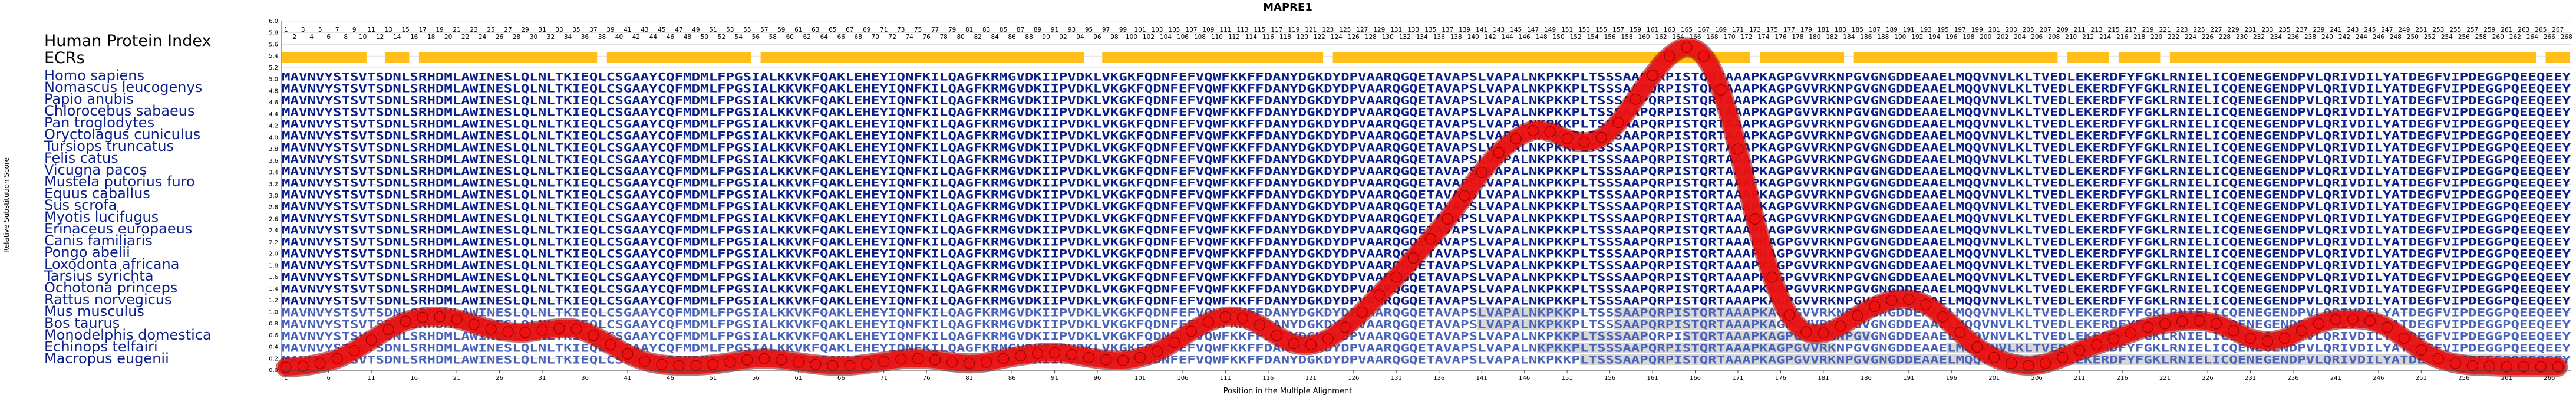 This screenshot has height=398, width=2576. What do you see at coordinates (1464, 30) in the screenshot?
I see `protein-index-number: 139` at bounding box center [1464, 30].